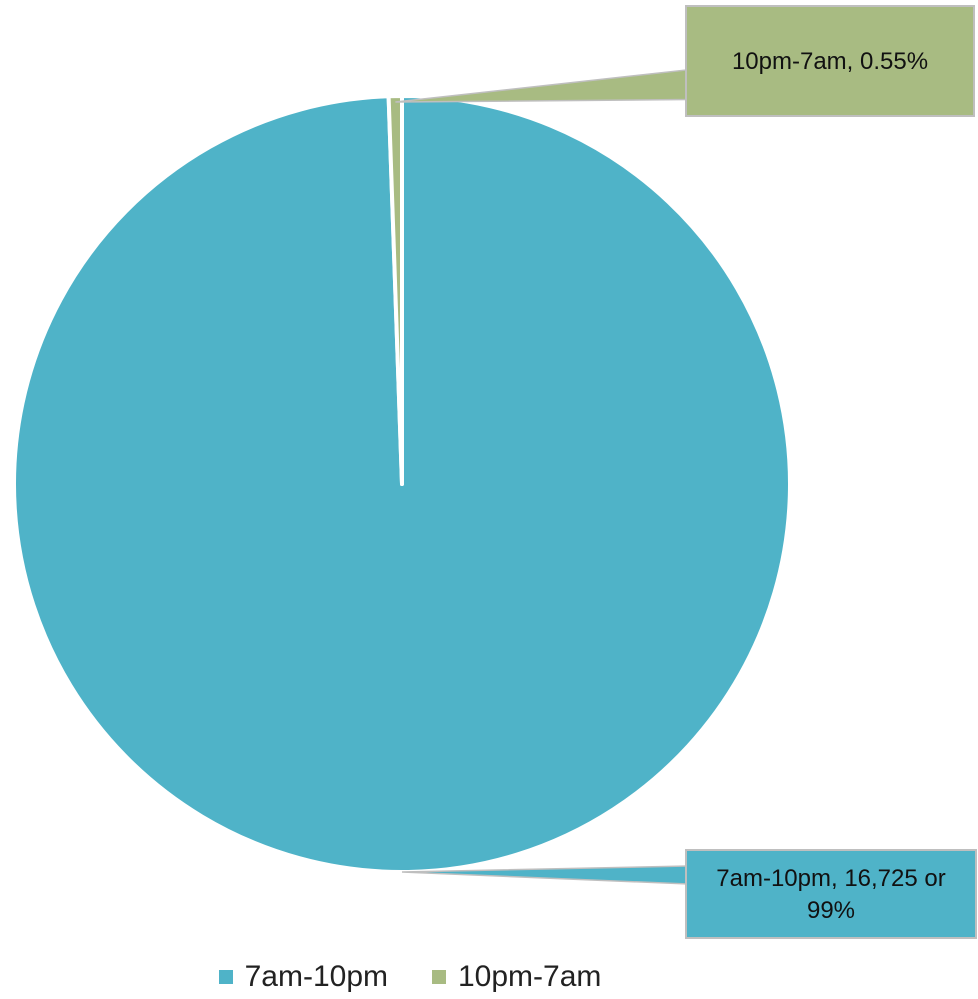 This screenshot has width=978, height=999. I want to click on pie-slice-10pm-7am, so click(395, 290).